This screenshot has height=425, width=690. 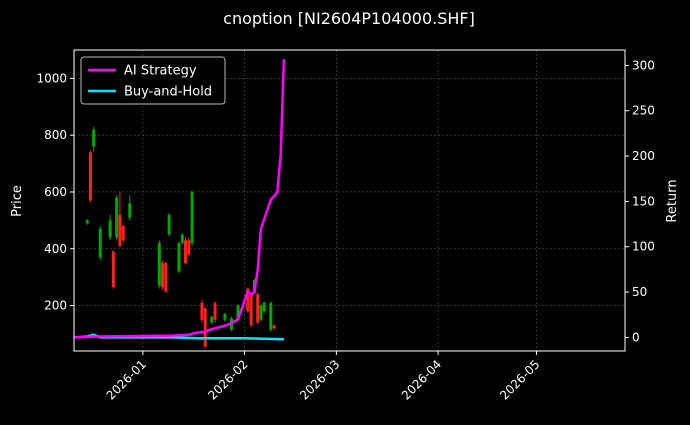 What do you see at coordinates (643, 65) in the screenshot?
I see `y-tick-label-right: 300` at bounding box center [643, 65].